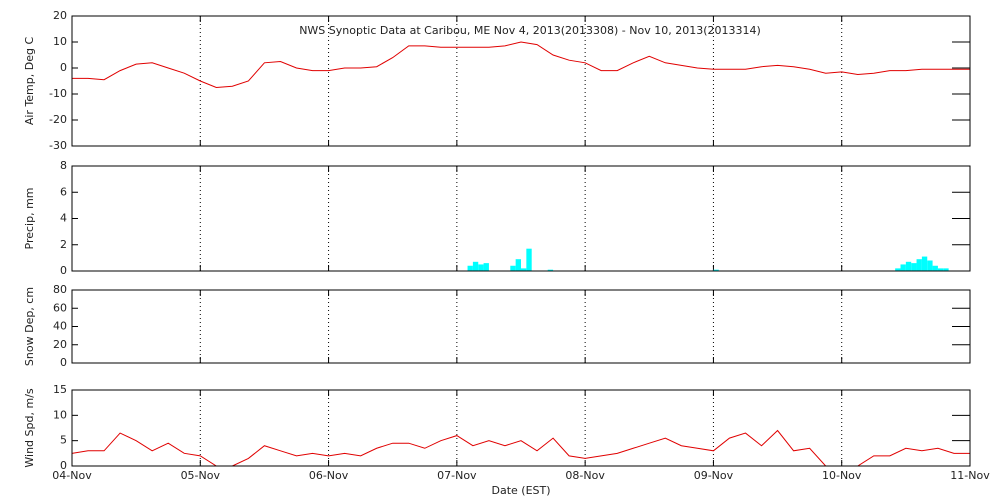 This screenshot has height=500, width=1000. What do you see at coordinates (842, 475) in the screenshot?
I see `x-tick-label: 10-Nov` at bounding box center [842, 475].